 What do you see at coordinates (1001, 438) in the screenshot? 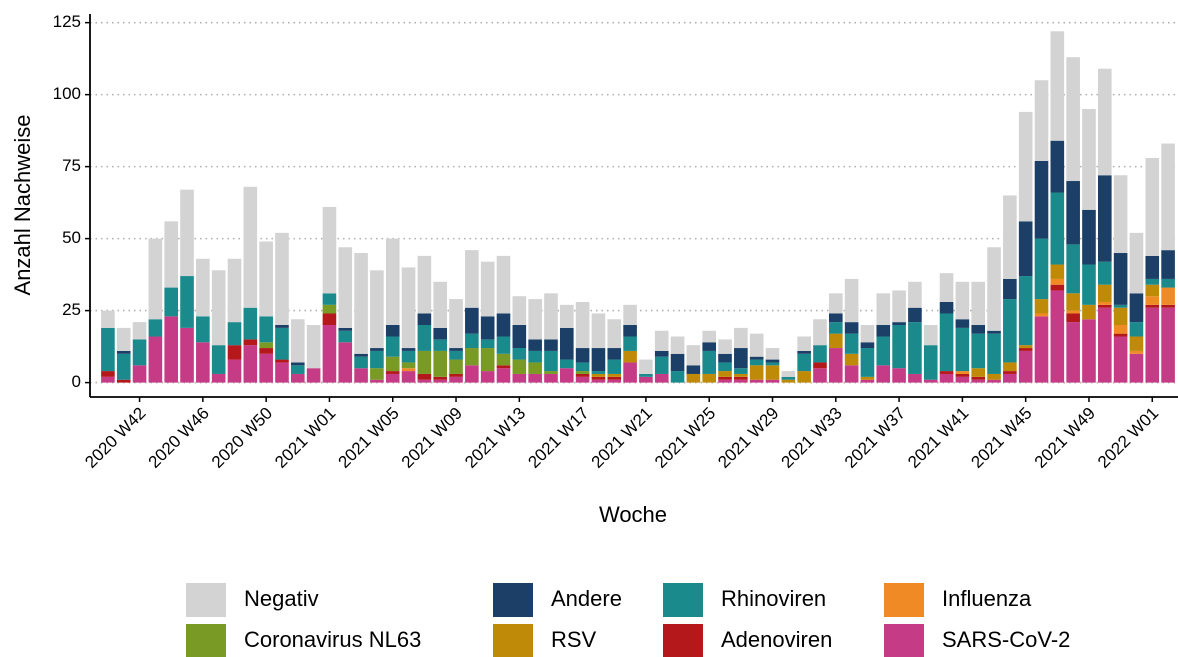
I see `x-tick-label: 2021 W45` at bounding box center [1001, 438].